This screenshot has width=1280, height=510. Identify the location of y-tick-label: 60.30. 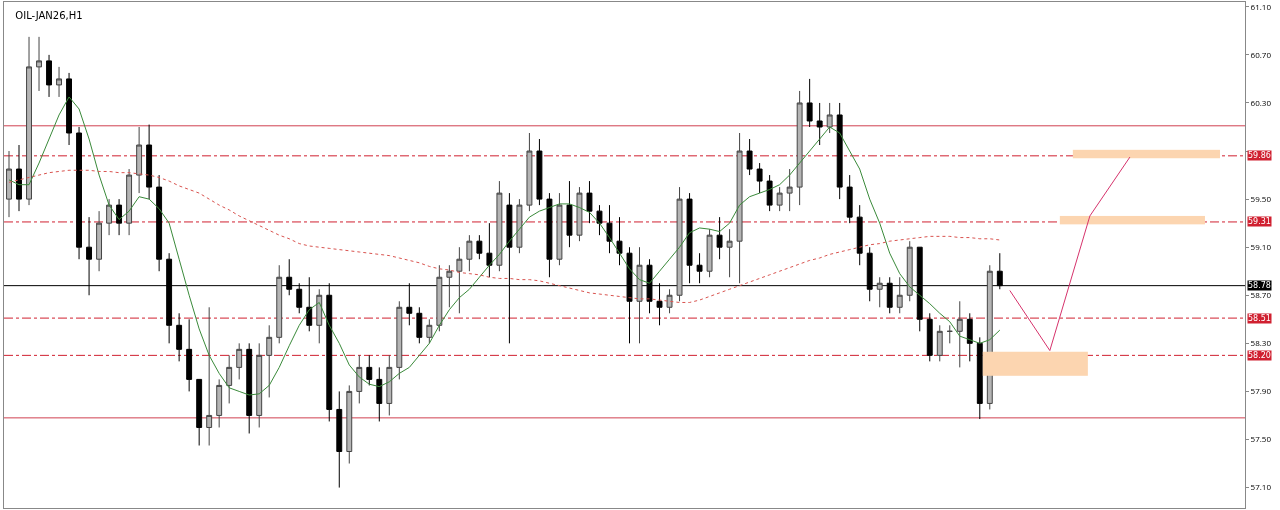
(1261, 102).